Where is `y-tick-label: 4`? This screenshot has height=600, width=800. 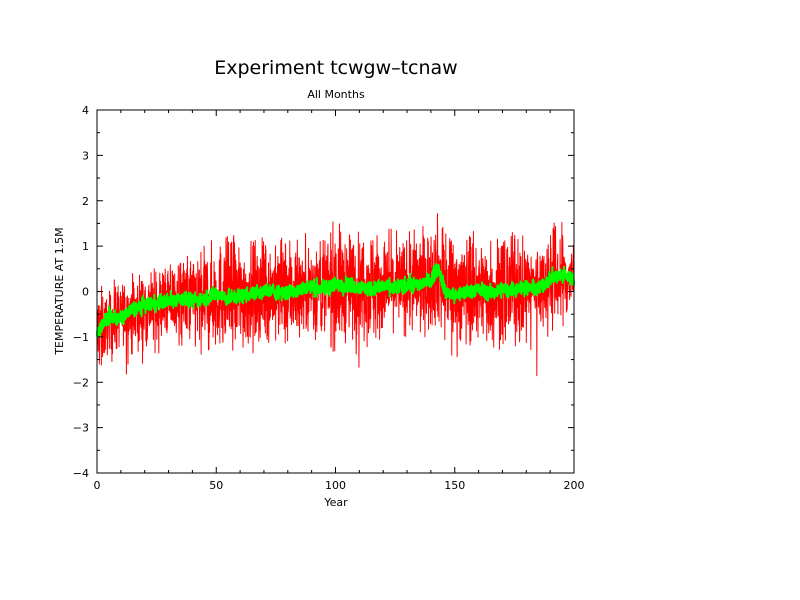 y-tick-label: 4 is located at coordinates (85, 110).